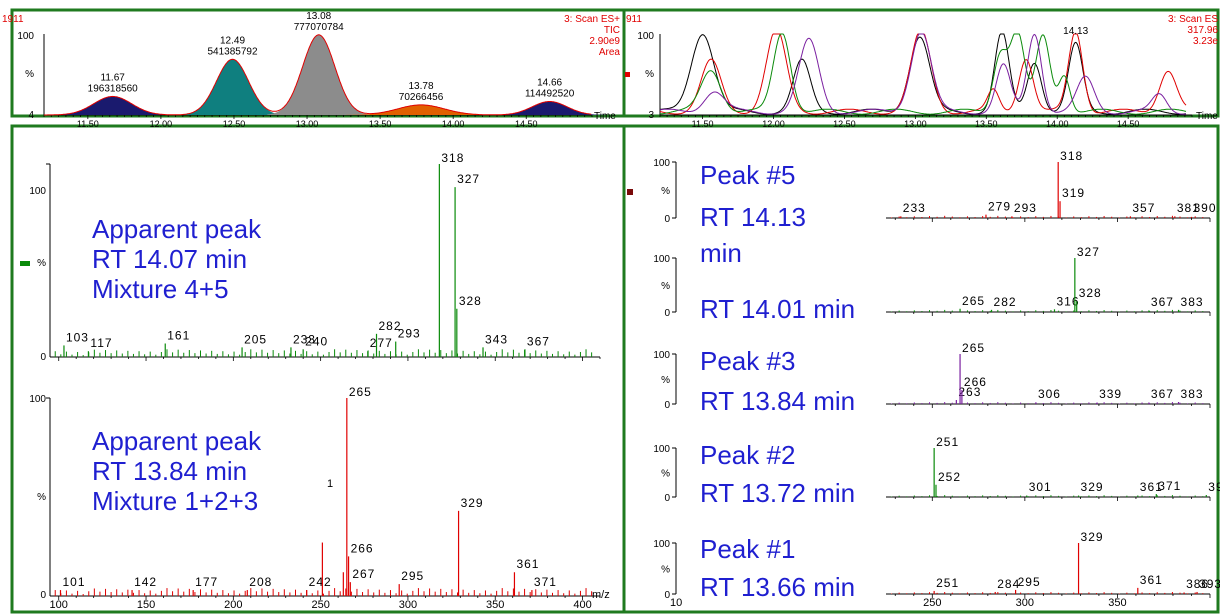 The image size is (1220, 614). I want to click on ls1-y-mid: %, so click(41, 497).